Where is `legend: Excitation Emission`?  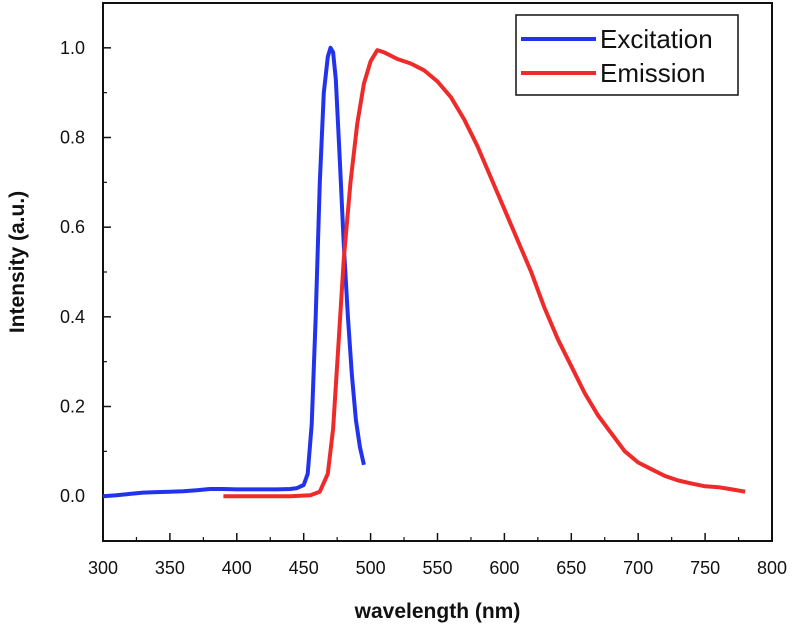 legend: Excitation Emission is located at coordinates (627, 55).